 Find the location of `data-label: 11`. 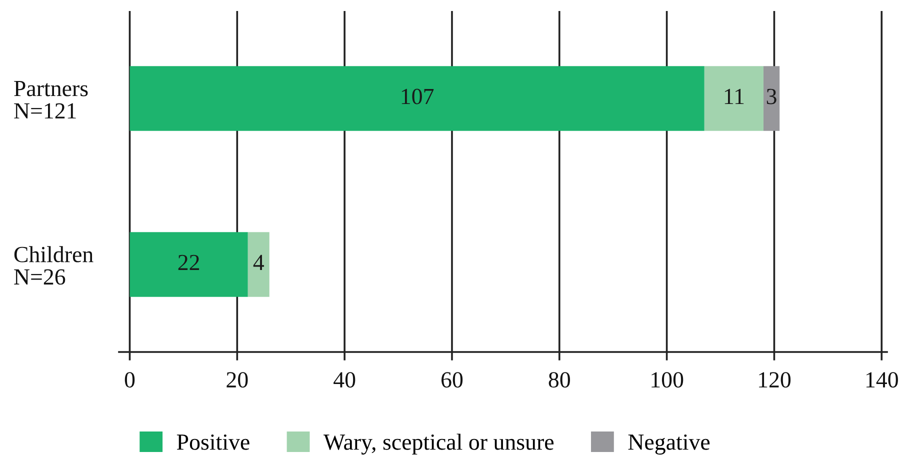

data-label: 11 is located at coordinates (734, 96).